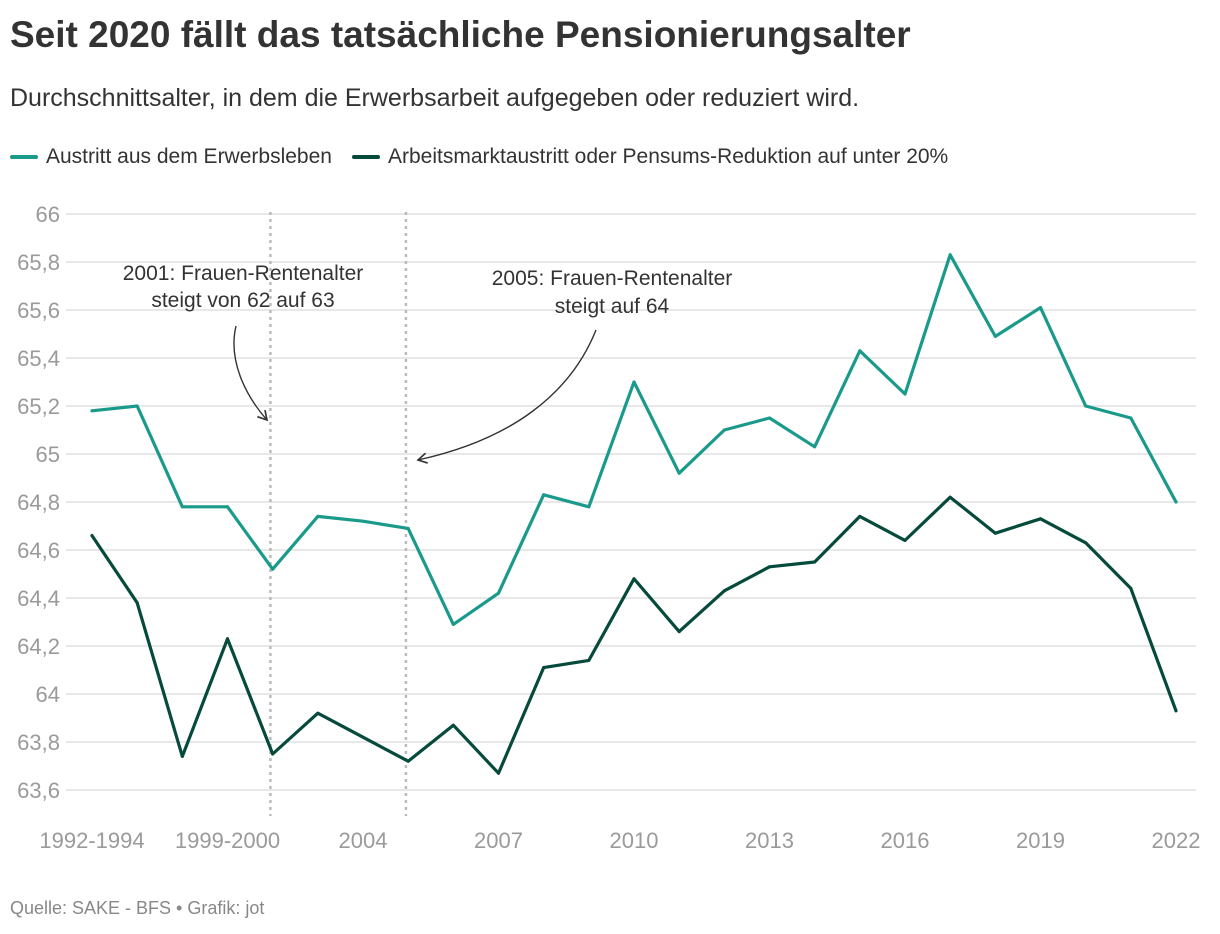  What do you see at coordinates (38, 742) in the screenshot?
I see `y-tick-label: 63,8` at bounding box center [38, 742].